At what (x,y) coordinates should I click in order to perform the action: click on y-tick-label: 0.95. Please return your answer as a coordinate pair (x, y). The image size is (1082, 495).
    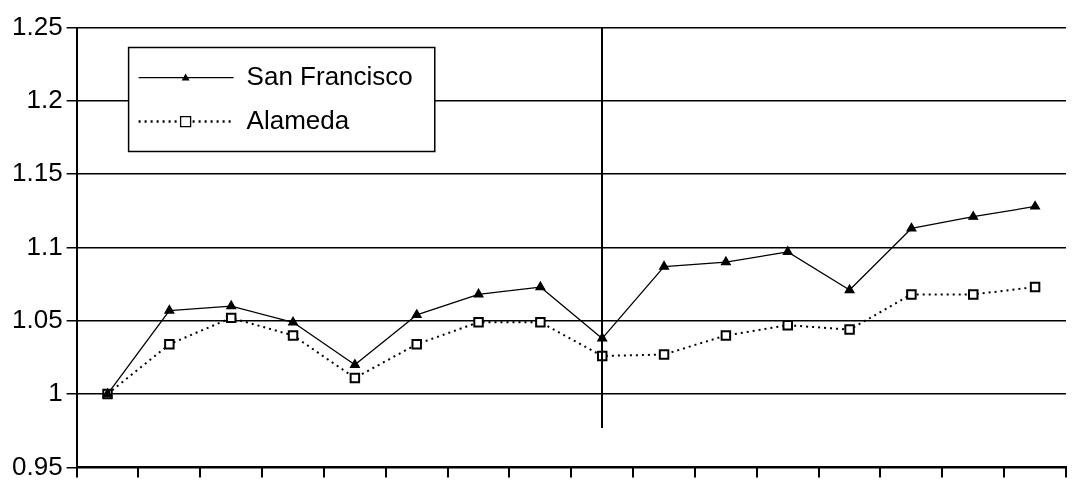
    Looking at the image, I should click on (37, 465).